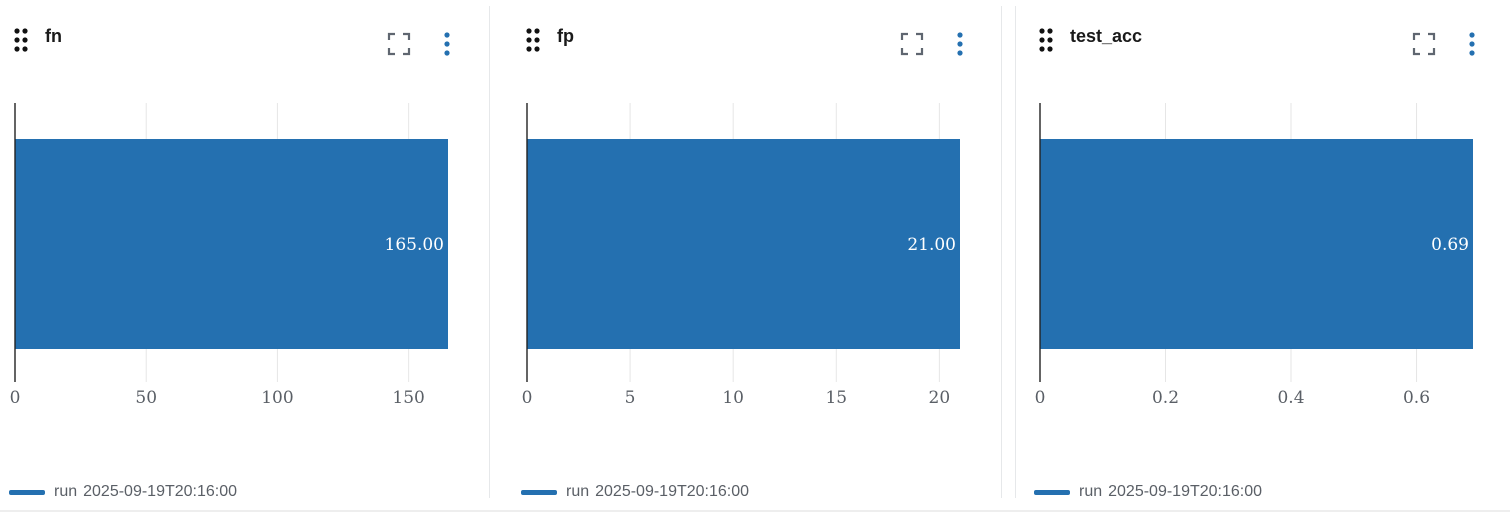 The image size is (1510, 513). I want to click on x-tick-label: 10, so click(733, 398).